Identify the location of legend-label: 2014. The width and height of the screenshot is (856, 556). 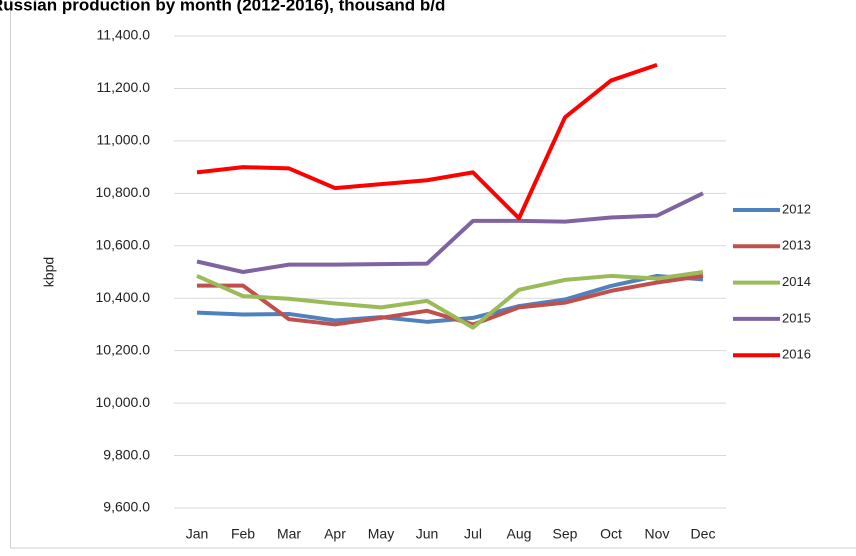
(796, 281).